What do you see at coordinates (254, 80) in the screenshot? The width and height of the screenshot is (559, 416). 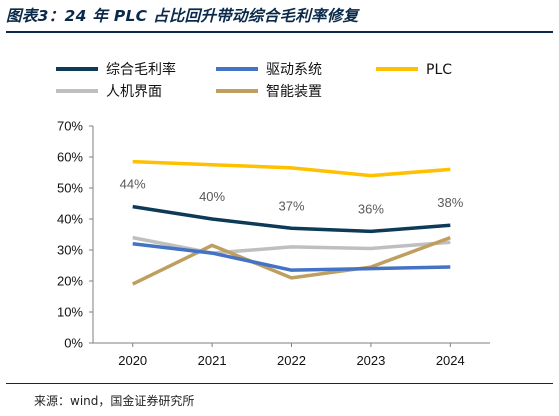 I see `chart-legend: 综合毛利率 驱动系统 PLC 人机界面 智能装置` at bounding box center [254, 80].